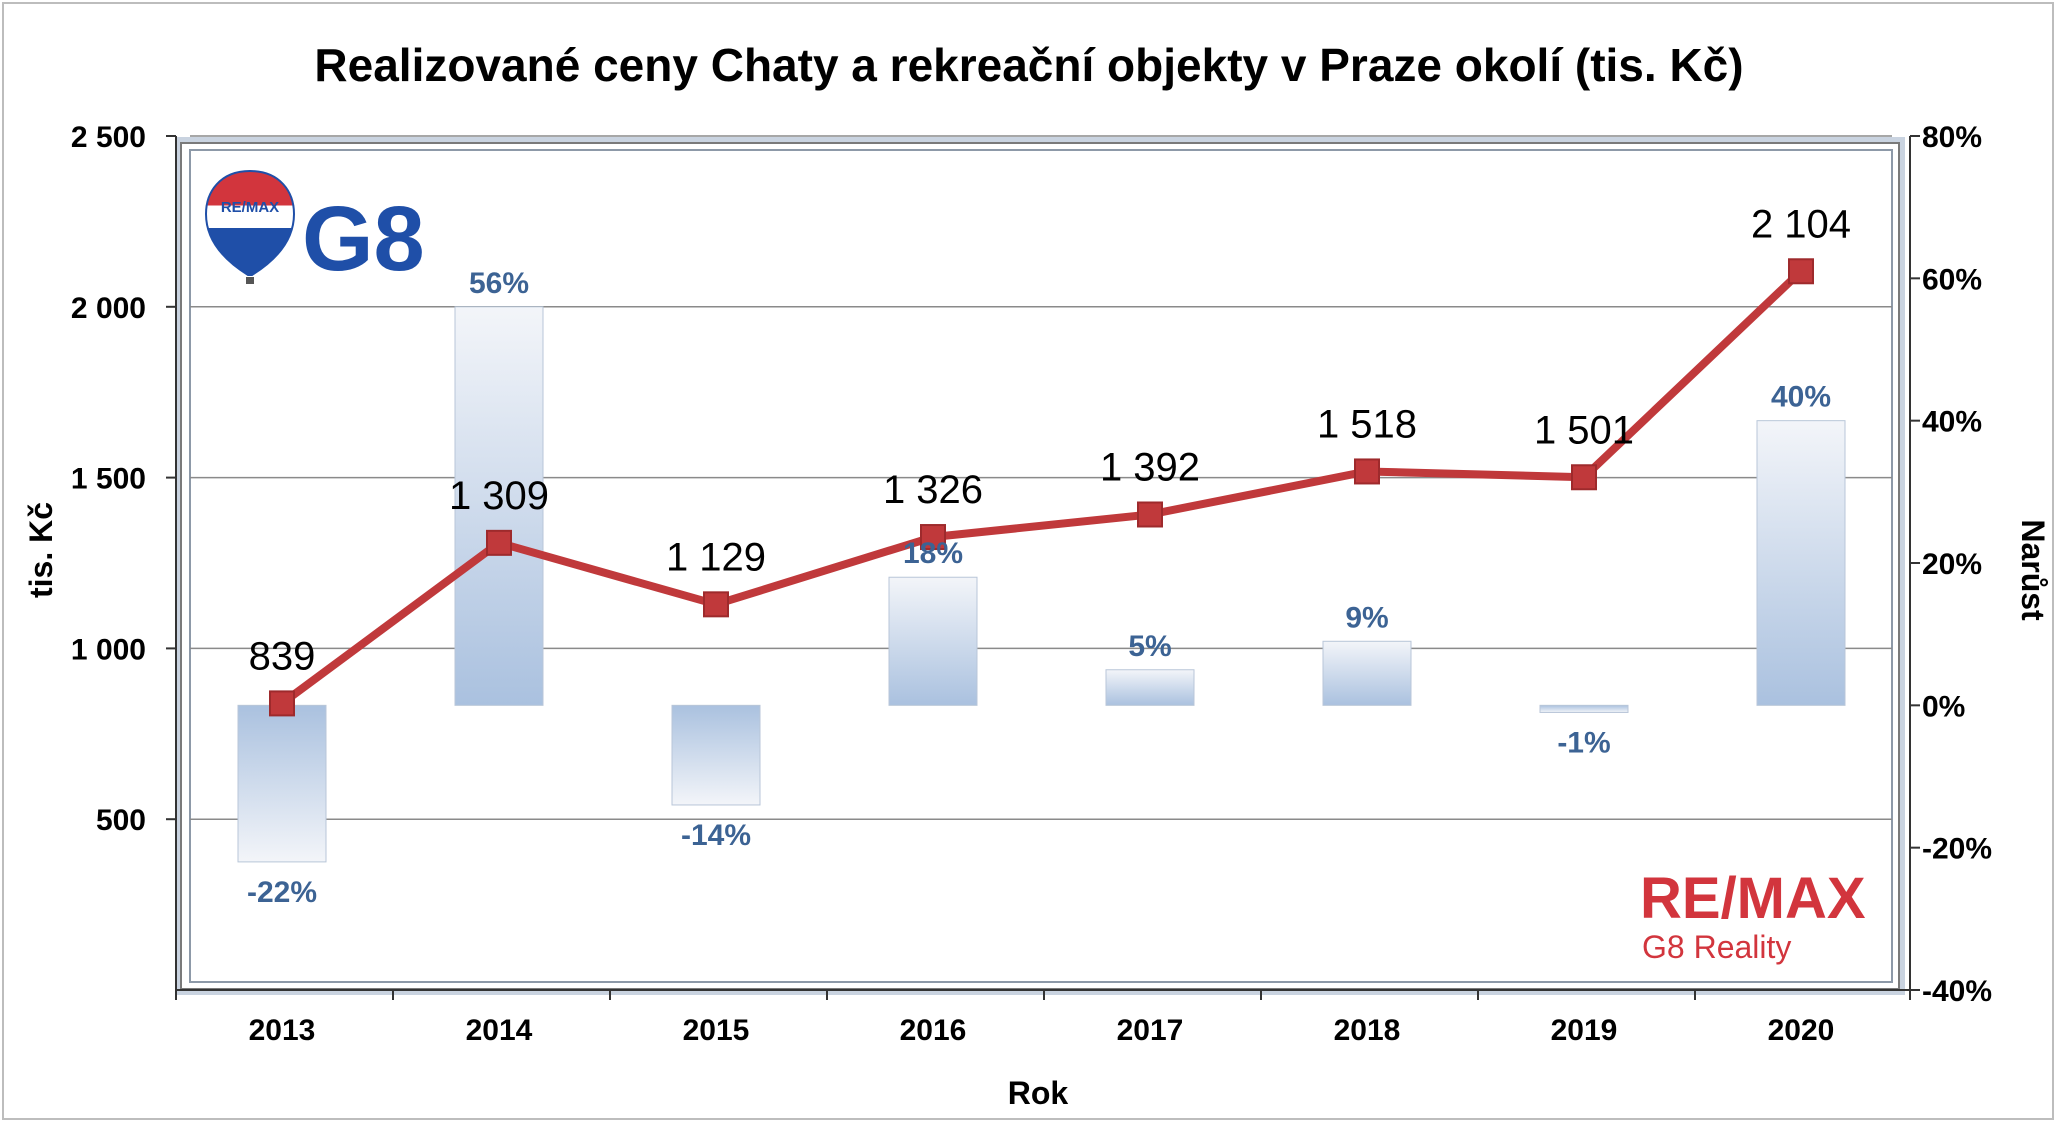 Image resolution: width=2058 pixels, height=1124 pixels. I want to click on growth-label: -1%, so click(1583, 742).